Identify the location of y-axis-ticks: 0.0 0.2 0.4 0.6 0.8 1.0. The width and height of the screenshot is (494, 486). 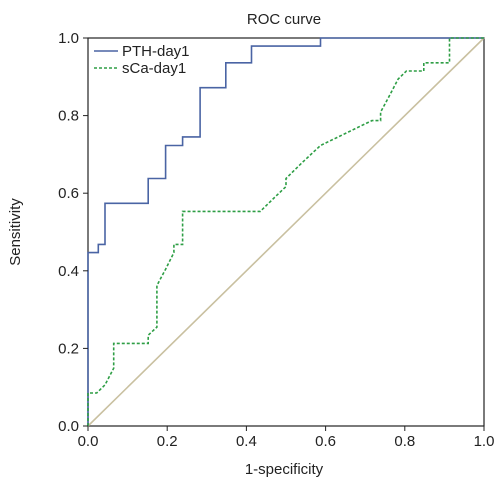
(73, 232).